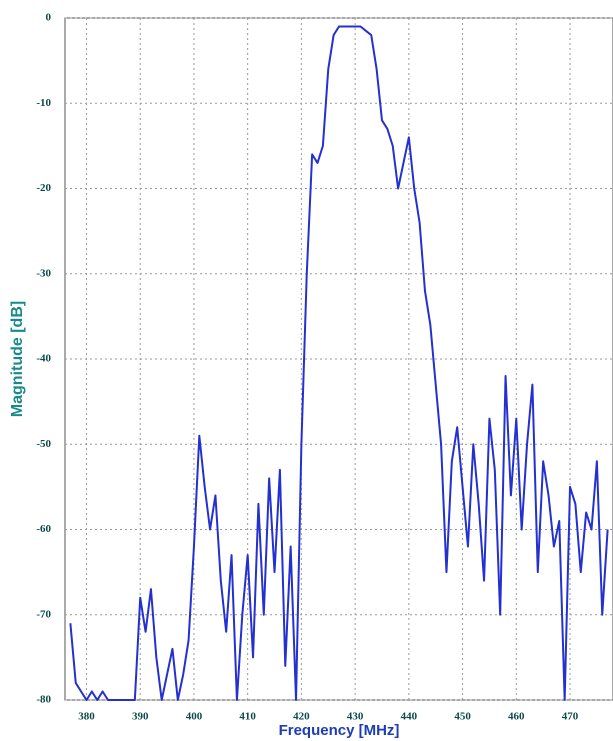  What do you see at coordinates (339, 730) in the screenshot?
I see `x-axis-label: Frequency [MHz]` at bounding box center [339, 730].